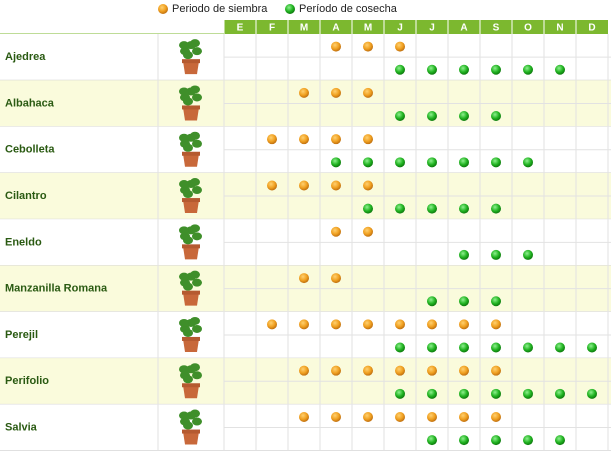 This screenshot has width=611, height=456. I want to click on legend-sowing: Periodo de siembra, so click(220, 9).